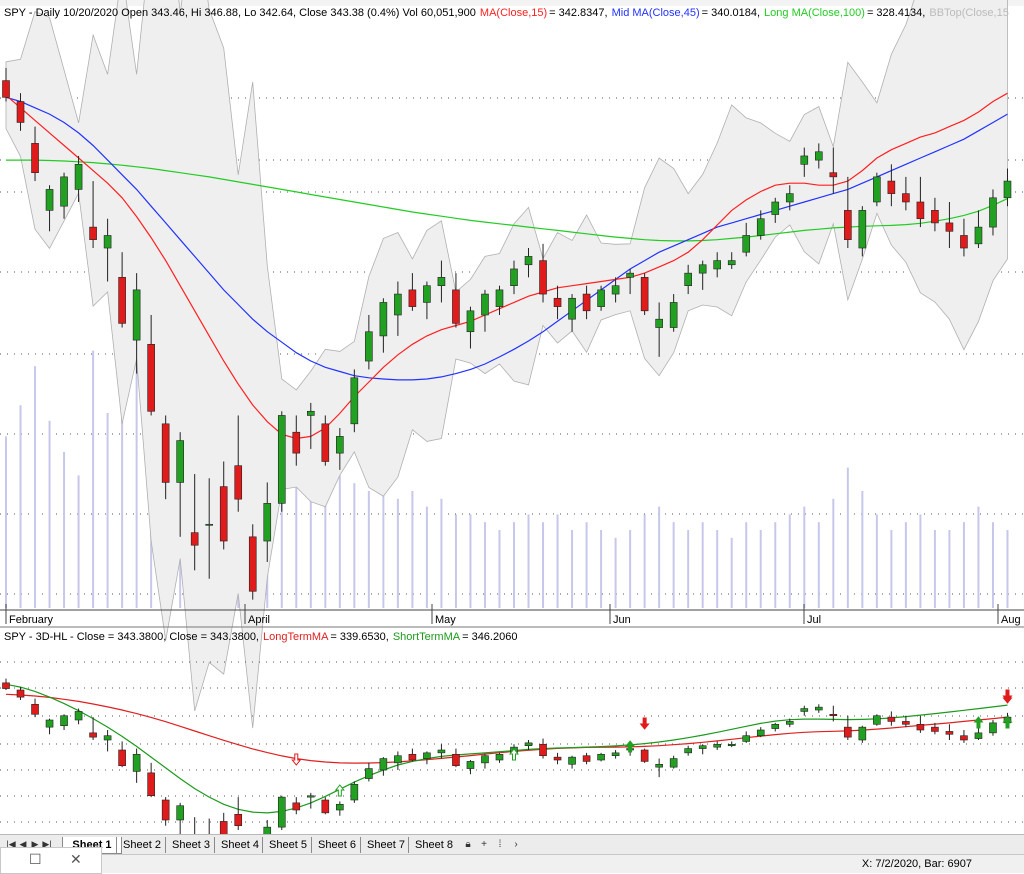 Image resolution: width=1024 pixels, height=874 pixels. Describe the element at coordinates (500, 844) in the screenshot. I see `sheet-options-icon: ⁞` at that location.